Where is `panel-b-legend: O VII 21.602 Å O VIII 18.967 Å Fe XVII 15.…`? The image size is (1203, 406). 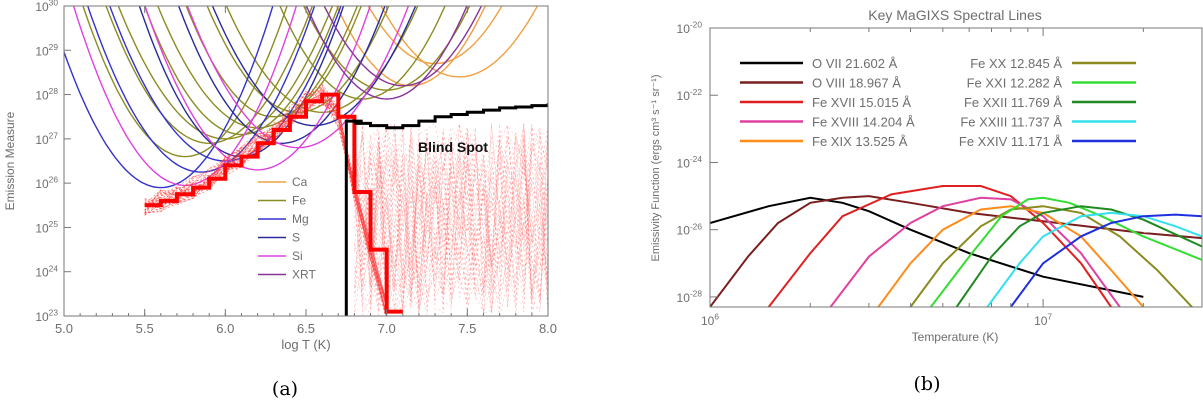 panel-b-legend: O VII 21.602 Å O VIII 18.967 Å Fe XVII 15.… is located at coordinates (938, 102).